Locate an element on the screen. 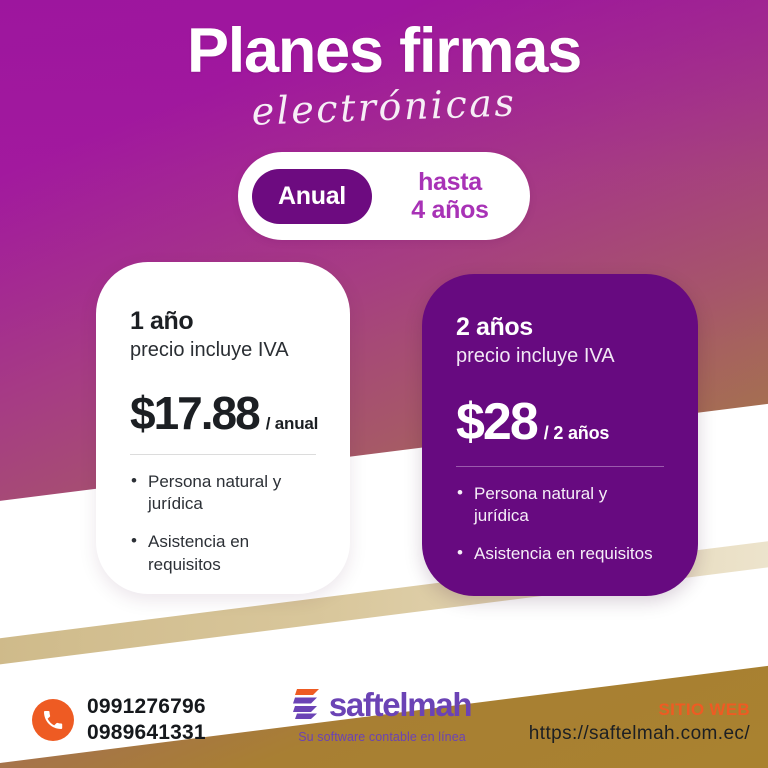  toggle-option-hasta-4-anos: hasta 4 años is located at coordinates (450, 196).